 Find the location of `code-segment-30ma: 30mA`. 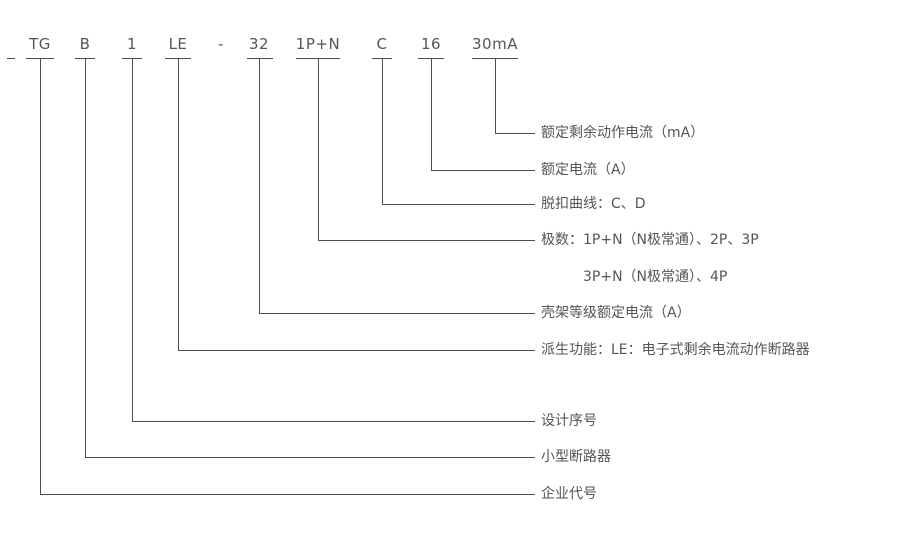

code-segment-30ma: 30mA is located at coordinates (495, 44).